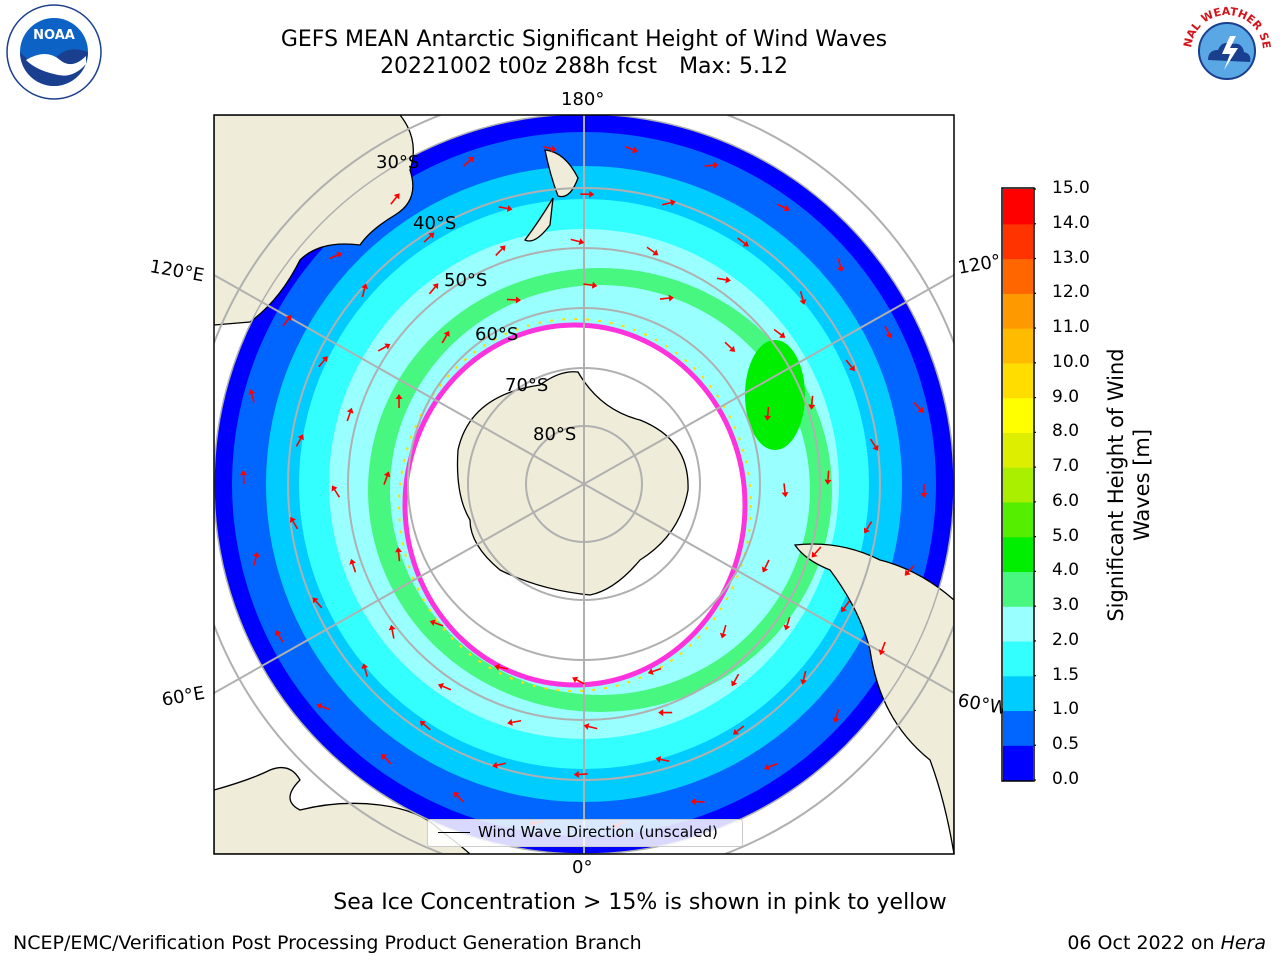 The width and height of the screenshot is (1280, 960). What do you see at coordinates (1071, 292) in the screenshot?
I see `colorbar-tick-label: 12.0` at bounding box center [1071, 292].